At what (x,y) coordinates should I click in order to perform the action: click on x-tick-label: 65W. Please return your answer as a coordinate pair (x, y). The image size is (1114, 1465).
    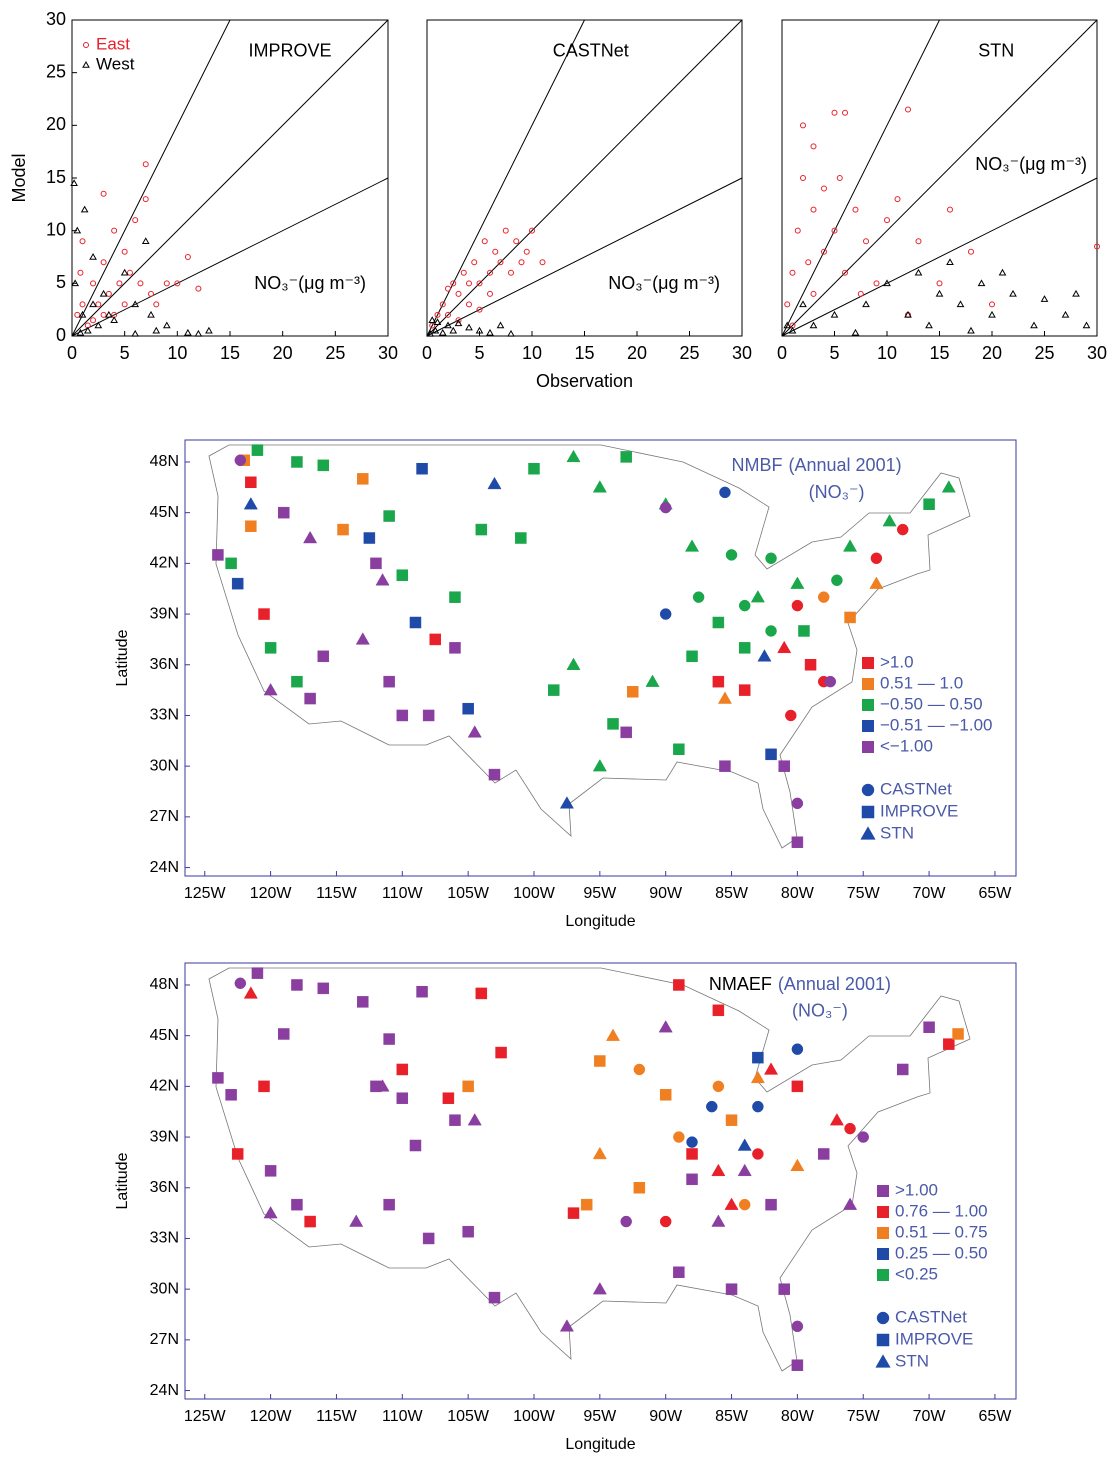
    Looking at the image, I should click on (995, 893).